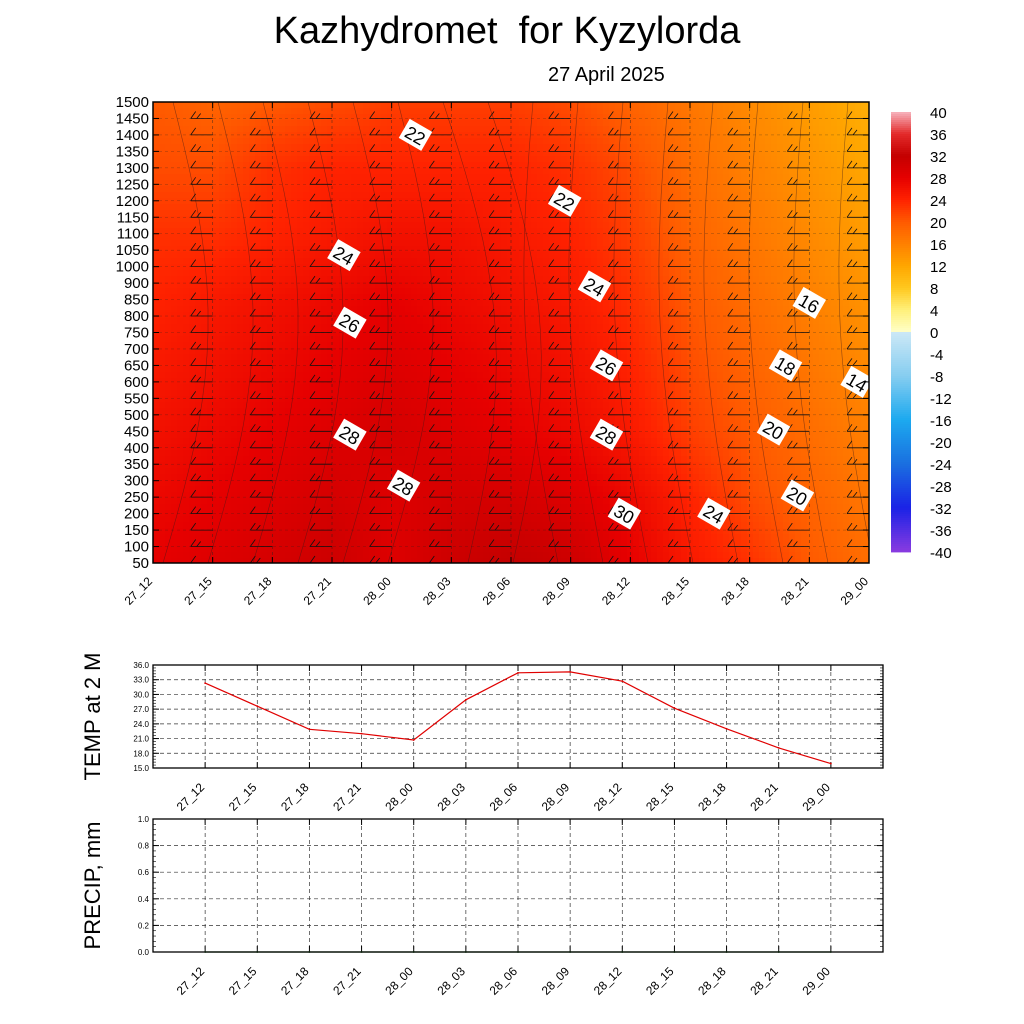 This screenshot has width=1024, height=1024. I want to click on series-point, so click(205, 683).